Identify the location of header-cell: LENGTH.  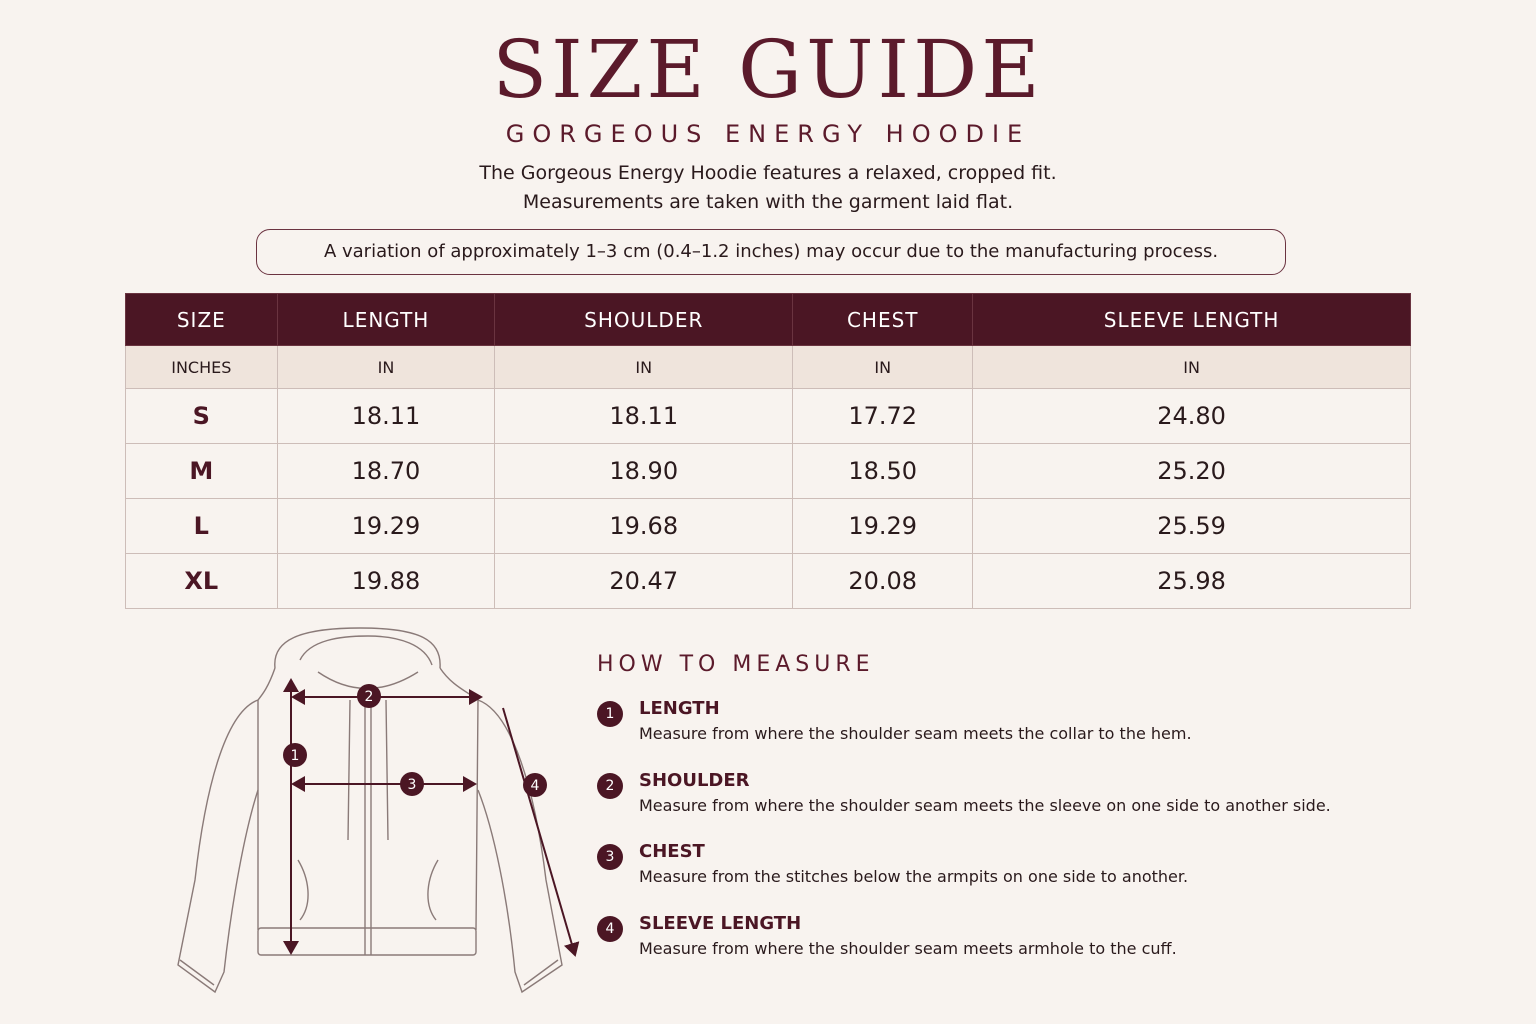
(386, 319).